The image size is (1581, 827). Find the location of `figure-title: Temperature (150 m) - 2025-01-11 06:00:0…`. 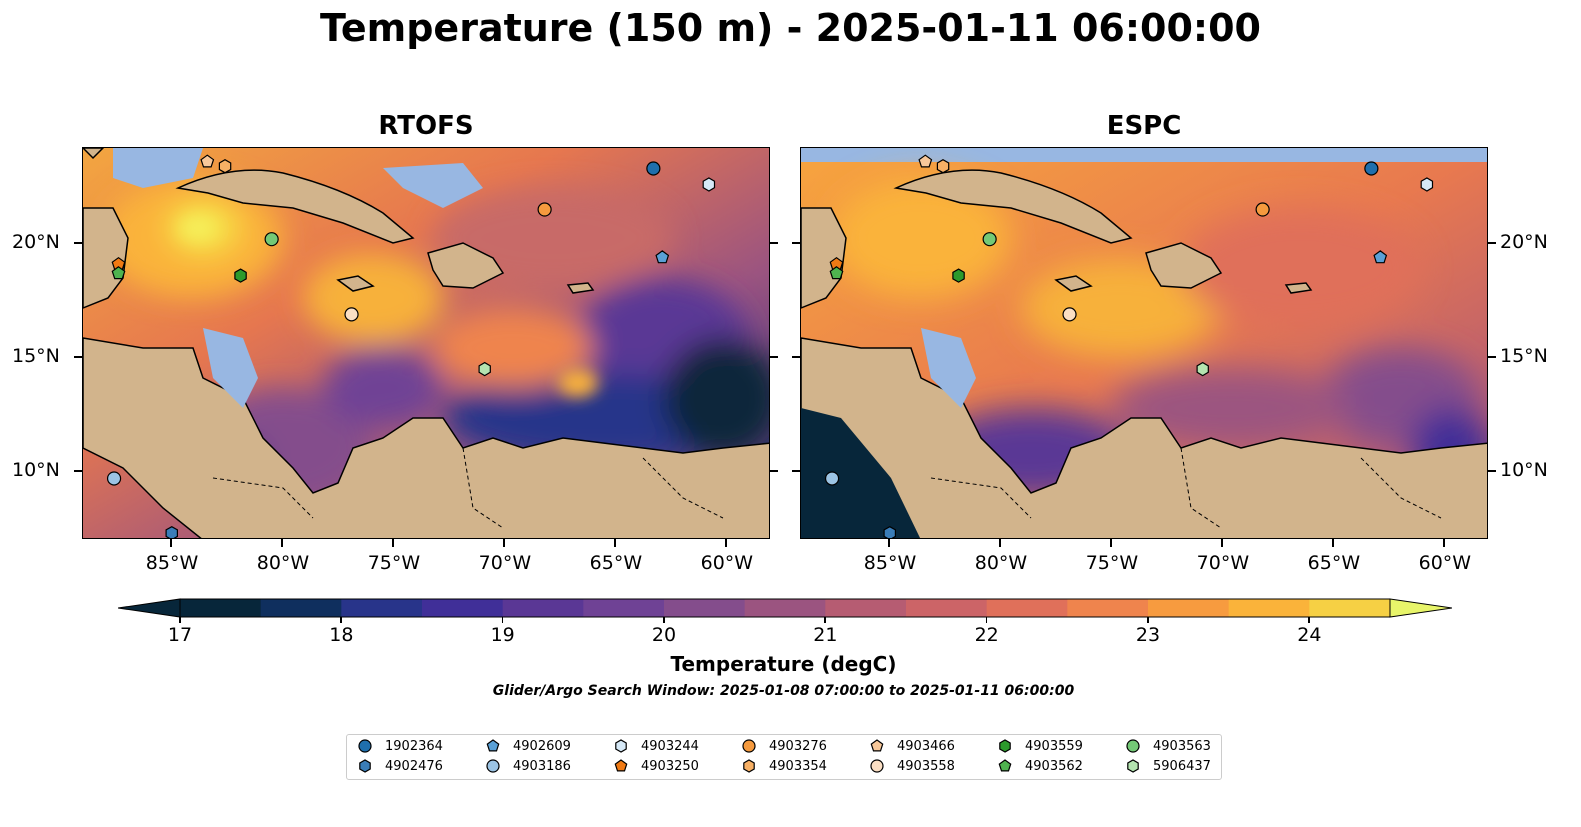

figure-title: Temperature (150 m) - 2025-01-11 06:00:0… is located at coordinates (790, 28).